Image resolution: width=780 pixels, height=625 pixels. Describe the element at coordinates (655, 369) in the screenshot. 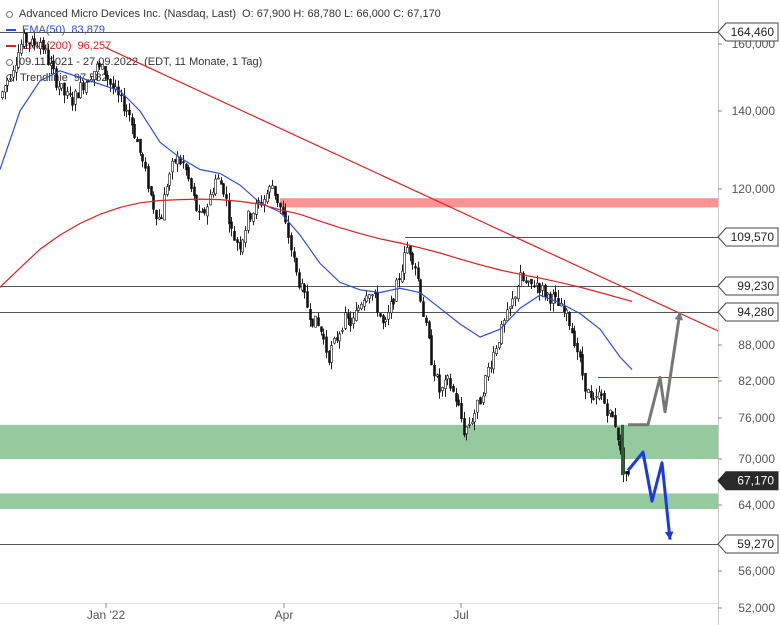

I see `bullish-projection-path` at that location.